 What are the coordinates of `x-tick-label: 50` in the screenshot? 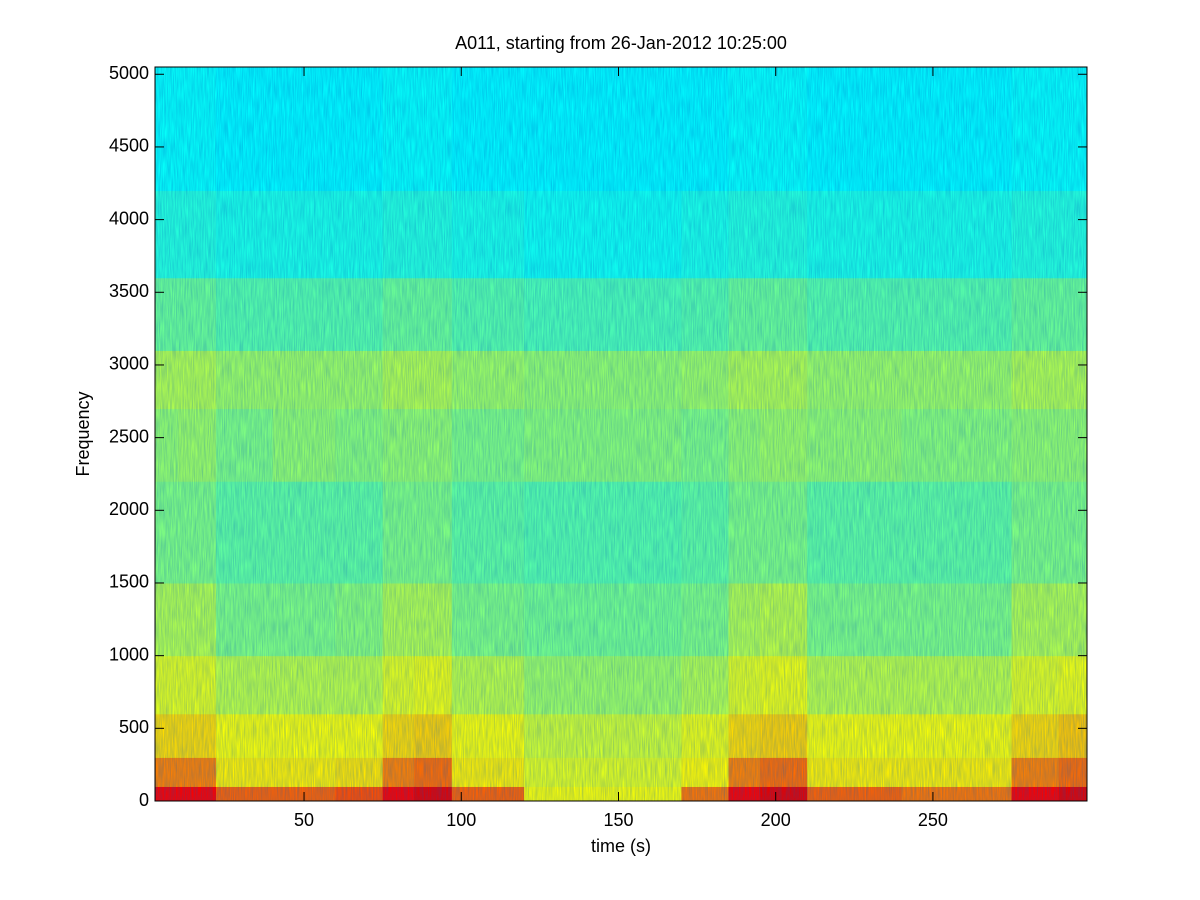 It's located at (304, 820).